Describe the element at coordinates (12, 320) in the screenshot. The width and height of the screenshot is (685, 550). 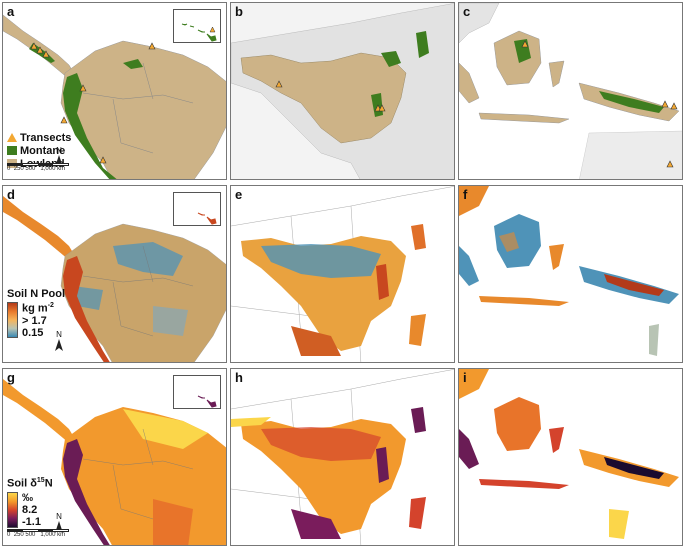
I see `npool-colorbar` at that location.